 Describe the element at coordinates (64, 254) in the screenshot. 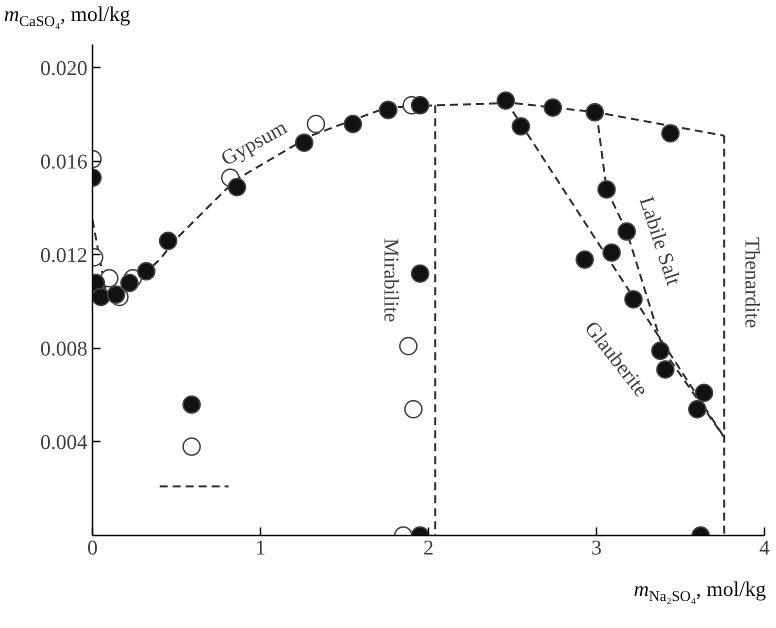

I see `y-tick-label: 0.012` at that location.